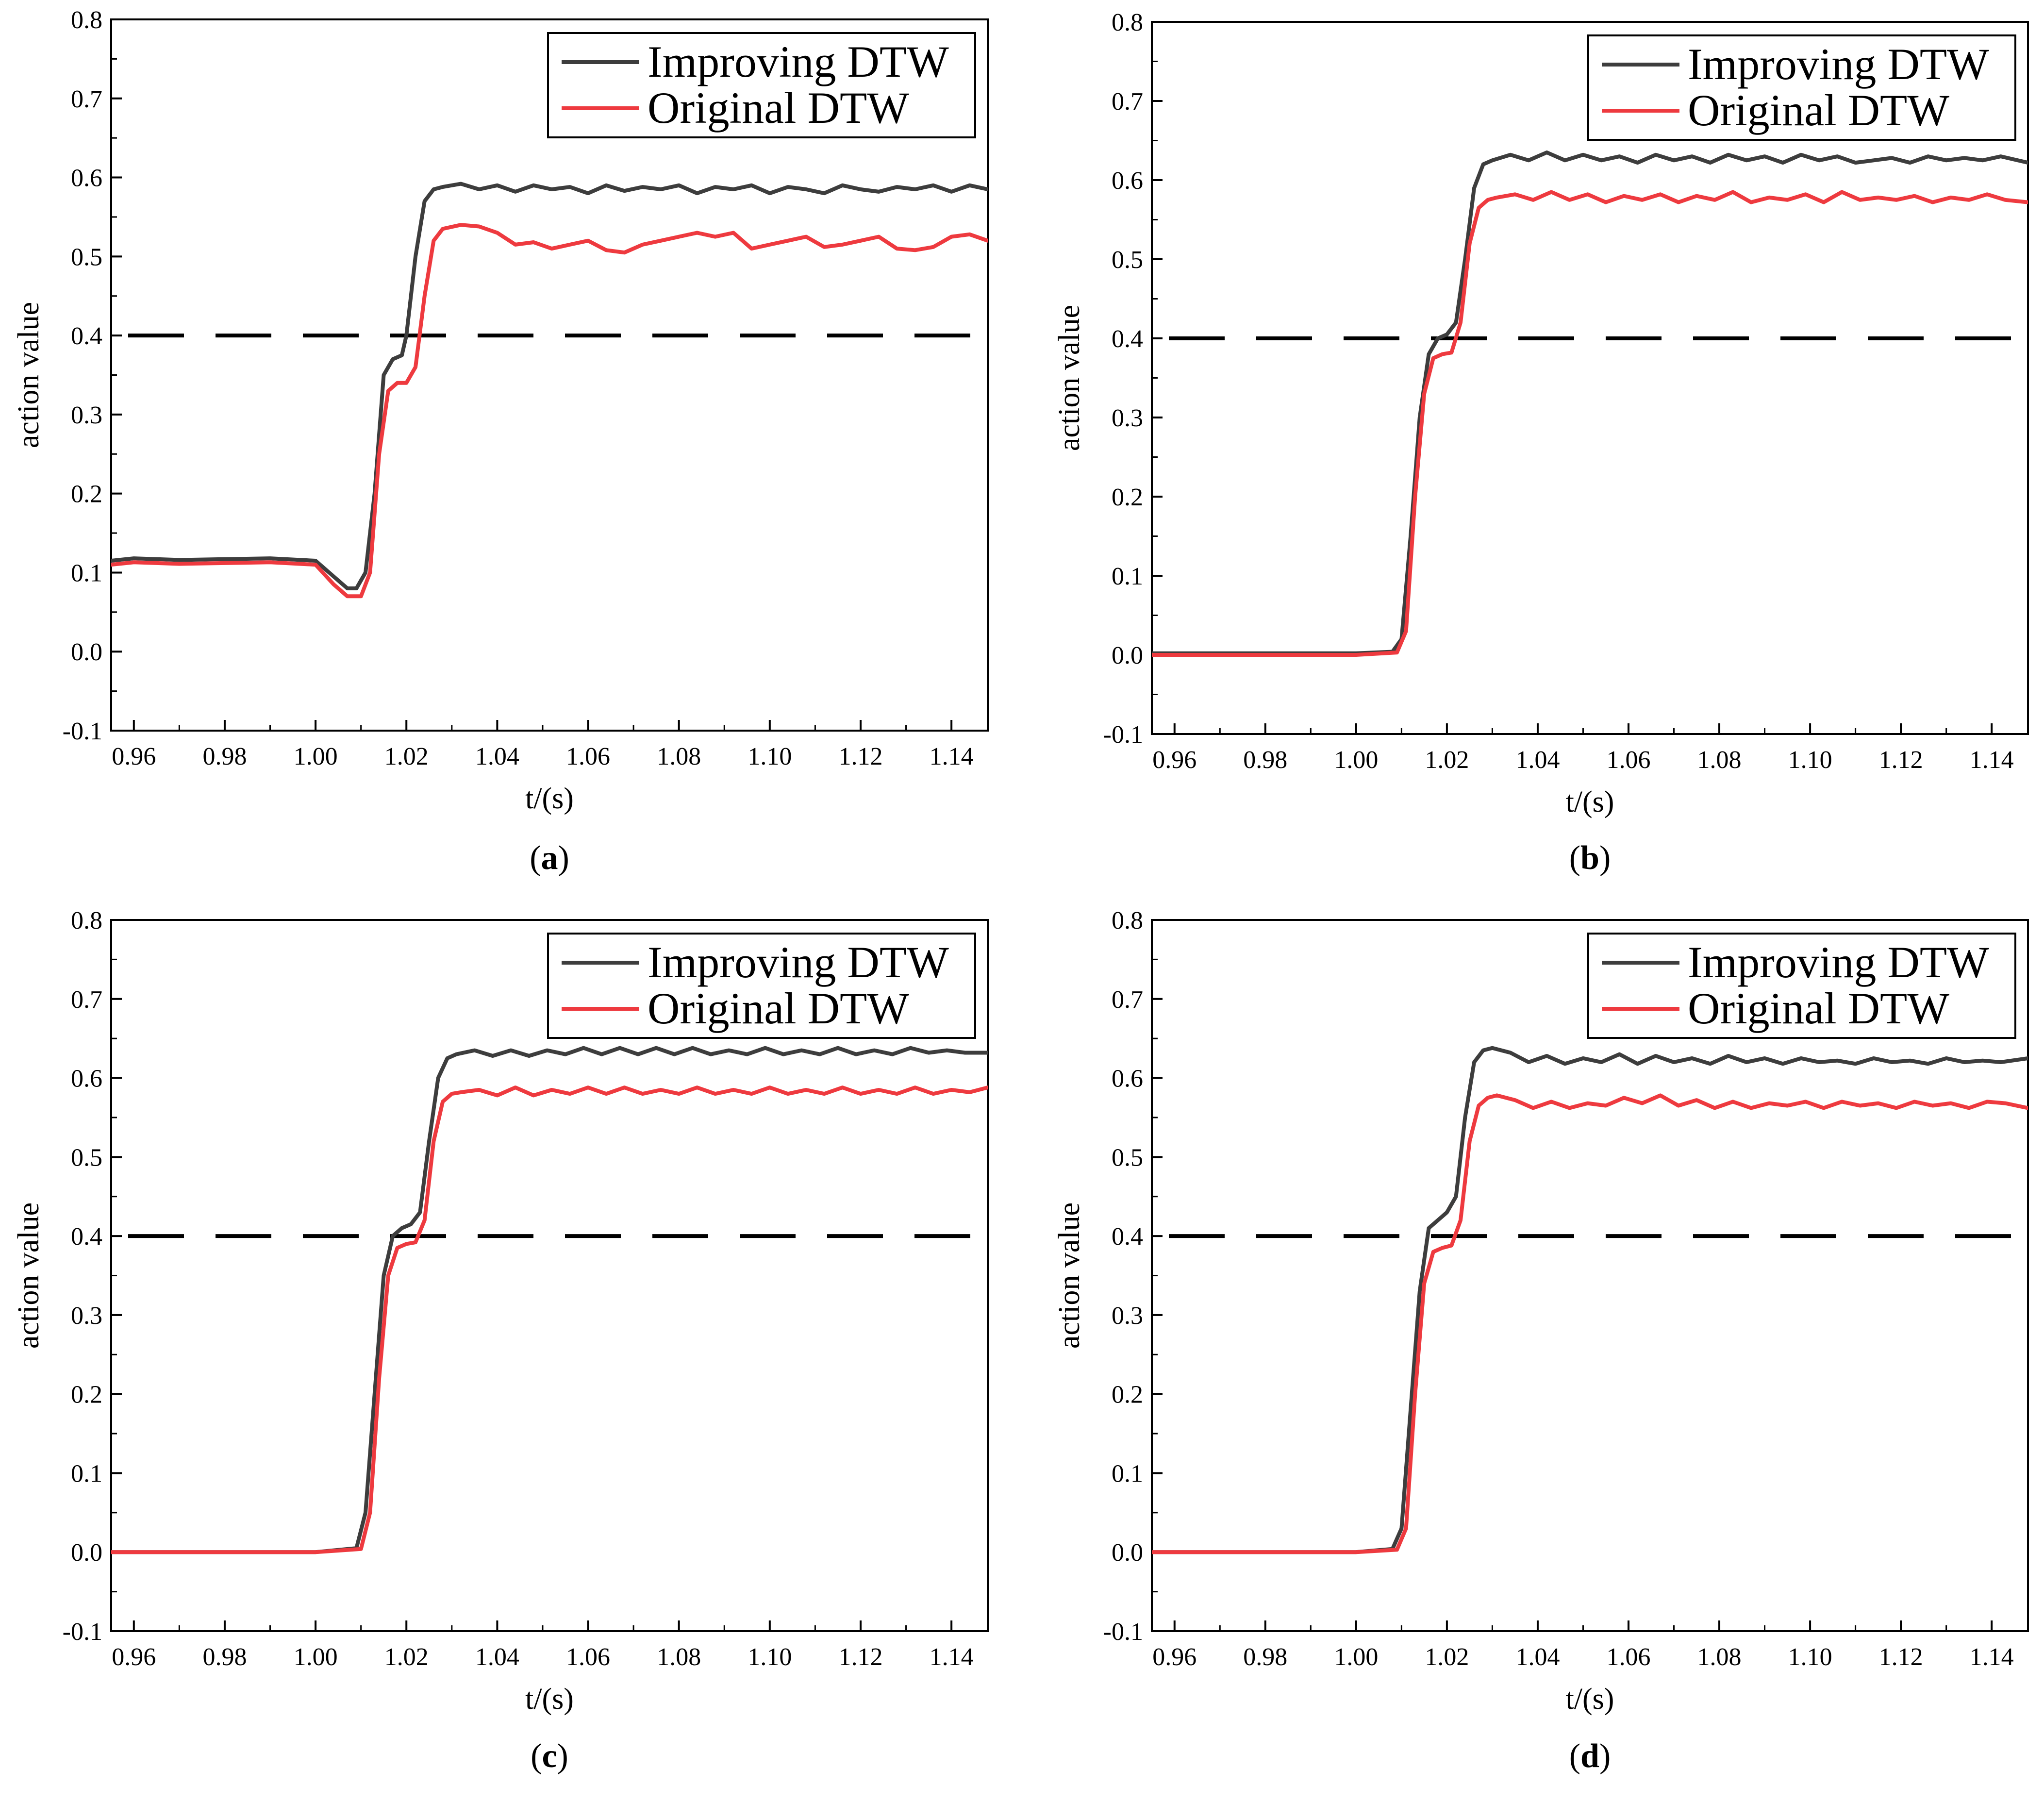 This screenshot has height=1803, width=2044. Describe the element at coordinates (1127, 1237) in the screenshot. I see `y-tick-label: 0.4` at that location.